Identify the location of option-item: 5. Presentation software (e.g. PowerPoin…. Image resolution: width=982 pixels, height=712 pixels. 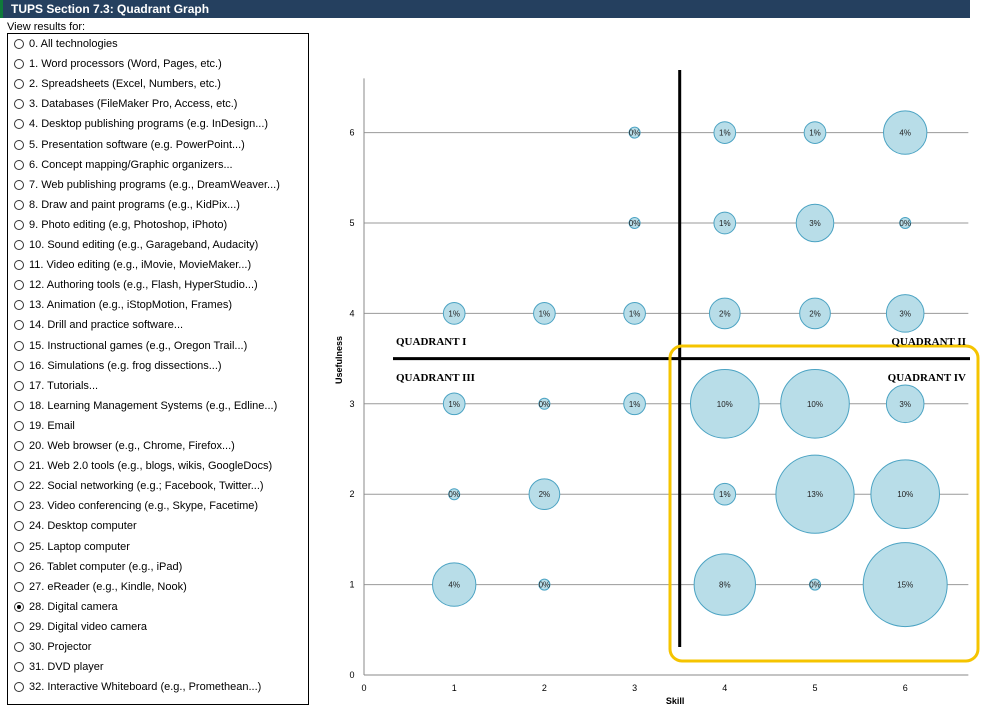
(129, 145).